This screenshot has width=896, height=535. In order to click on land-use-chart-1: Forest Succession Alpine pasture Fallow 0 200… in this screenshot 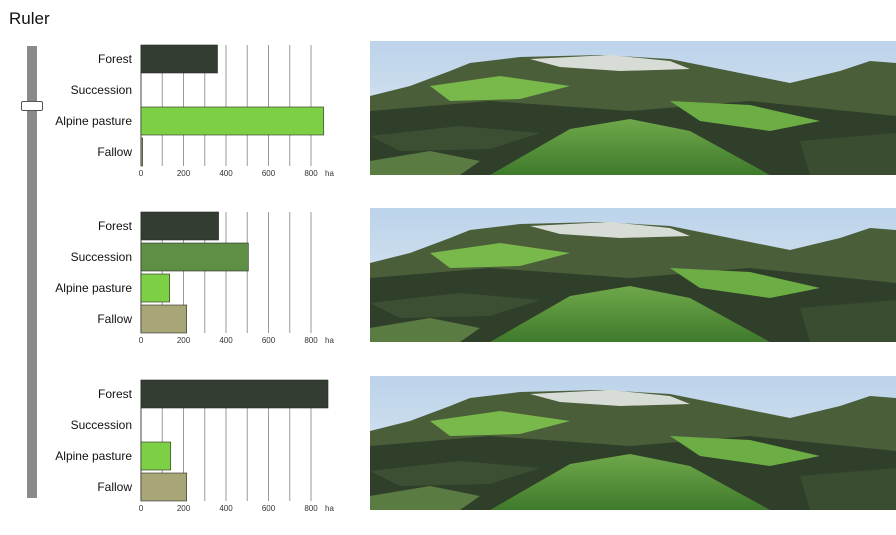, I will do `click(180, 120)`.